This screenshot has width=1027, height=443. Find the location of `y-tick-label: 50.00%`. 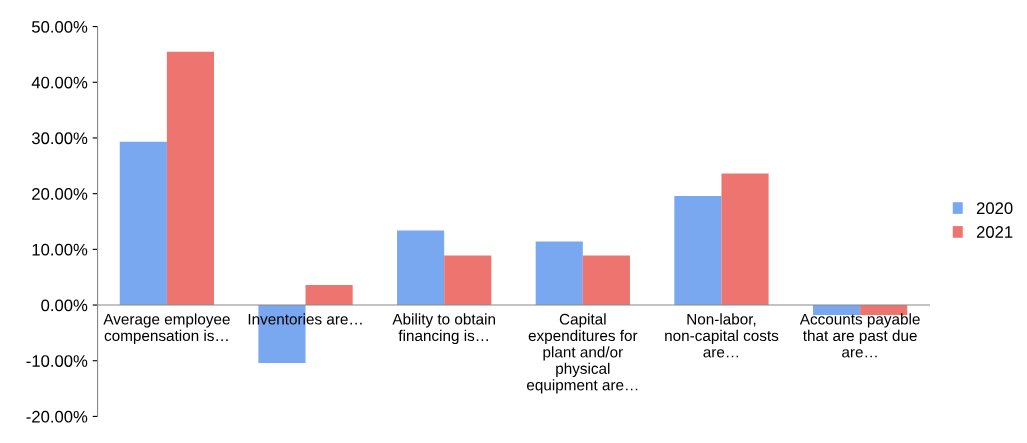

y-tick-label: 50.00% is located at coordinates (59, 26).